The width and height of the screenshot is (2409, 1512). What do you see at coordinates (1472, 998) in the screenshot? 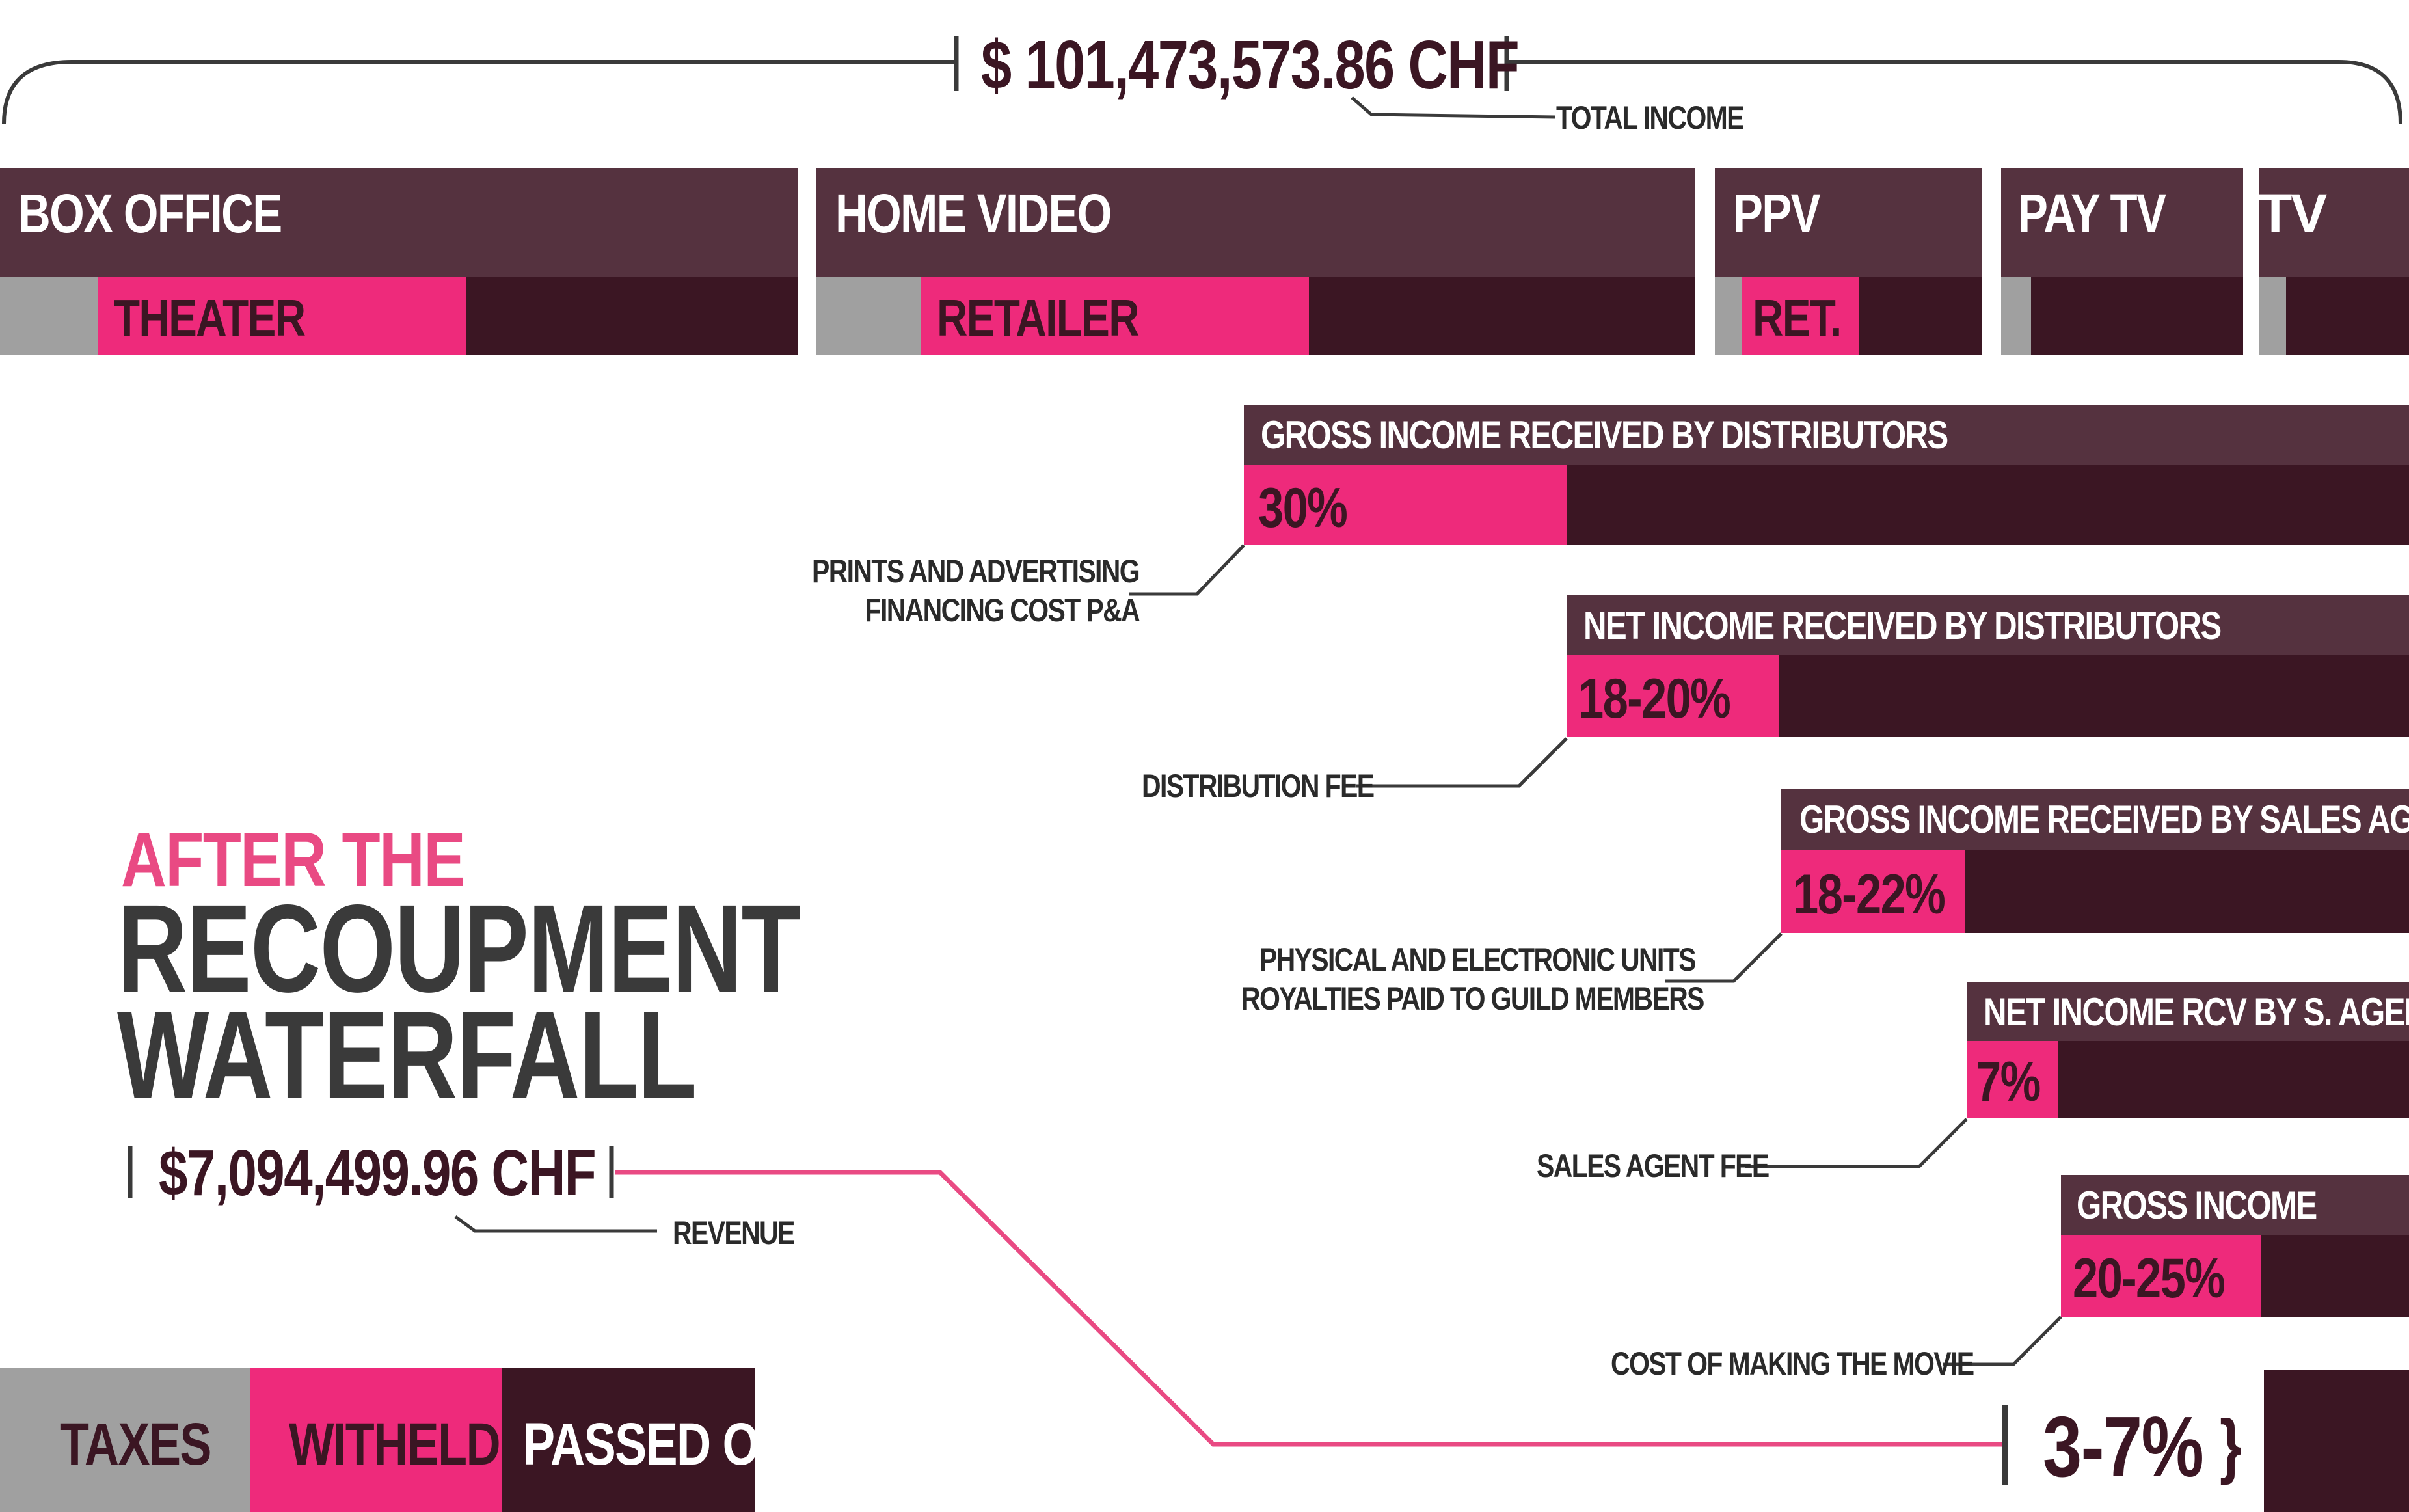
I see `deduction-line: ROYALTIES PAID TO GUILD MEMBERS` at bounding box center [1472, 998].